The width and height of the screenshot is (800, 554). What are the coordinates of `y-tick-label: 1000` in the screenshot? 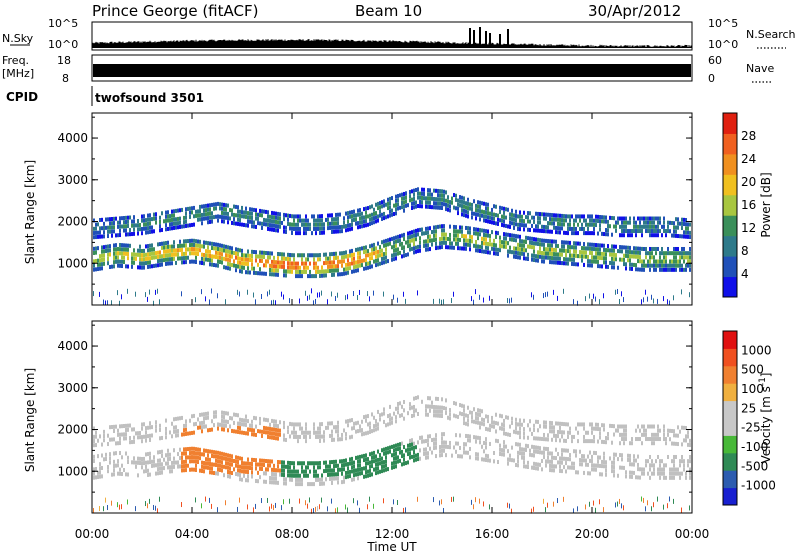 It's located at (72, 471).